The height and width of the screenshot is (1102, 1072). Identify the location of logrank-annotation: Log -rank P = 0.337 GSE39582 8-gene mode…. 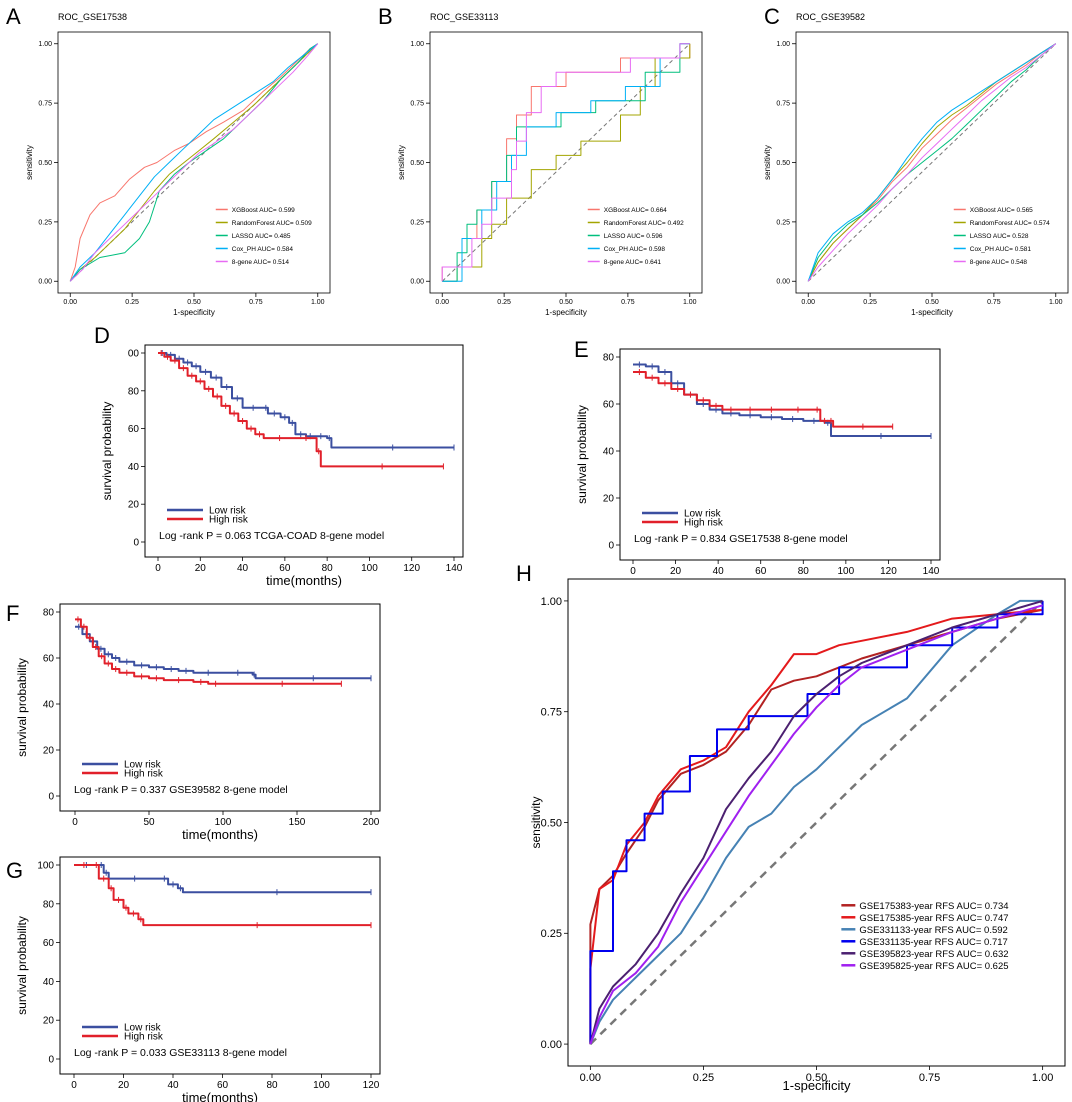
(181, 790).